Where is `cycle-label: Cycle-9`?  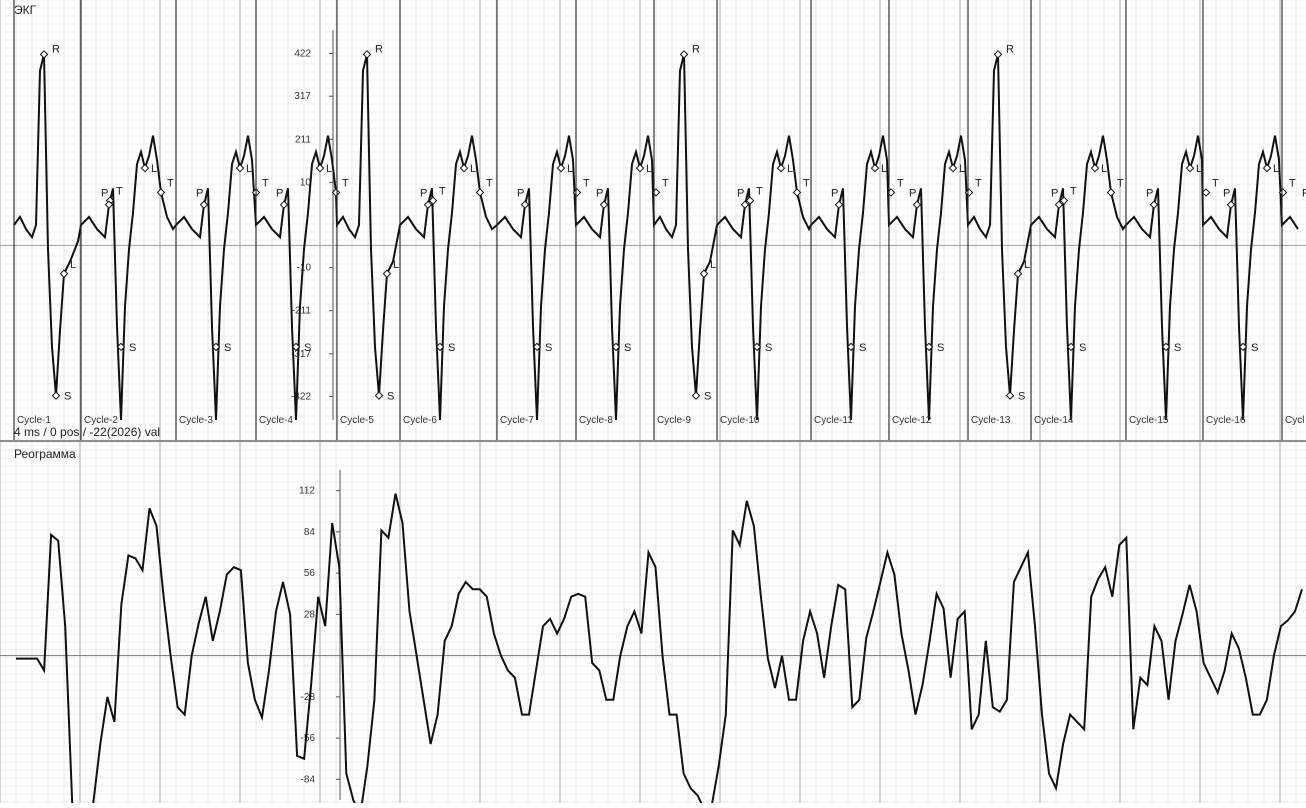 cycle-label: Cycle-9 is located at coordinates (674, 420).